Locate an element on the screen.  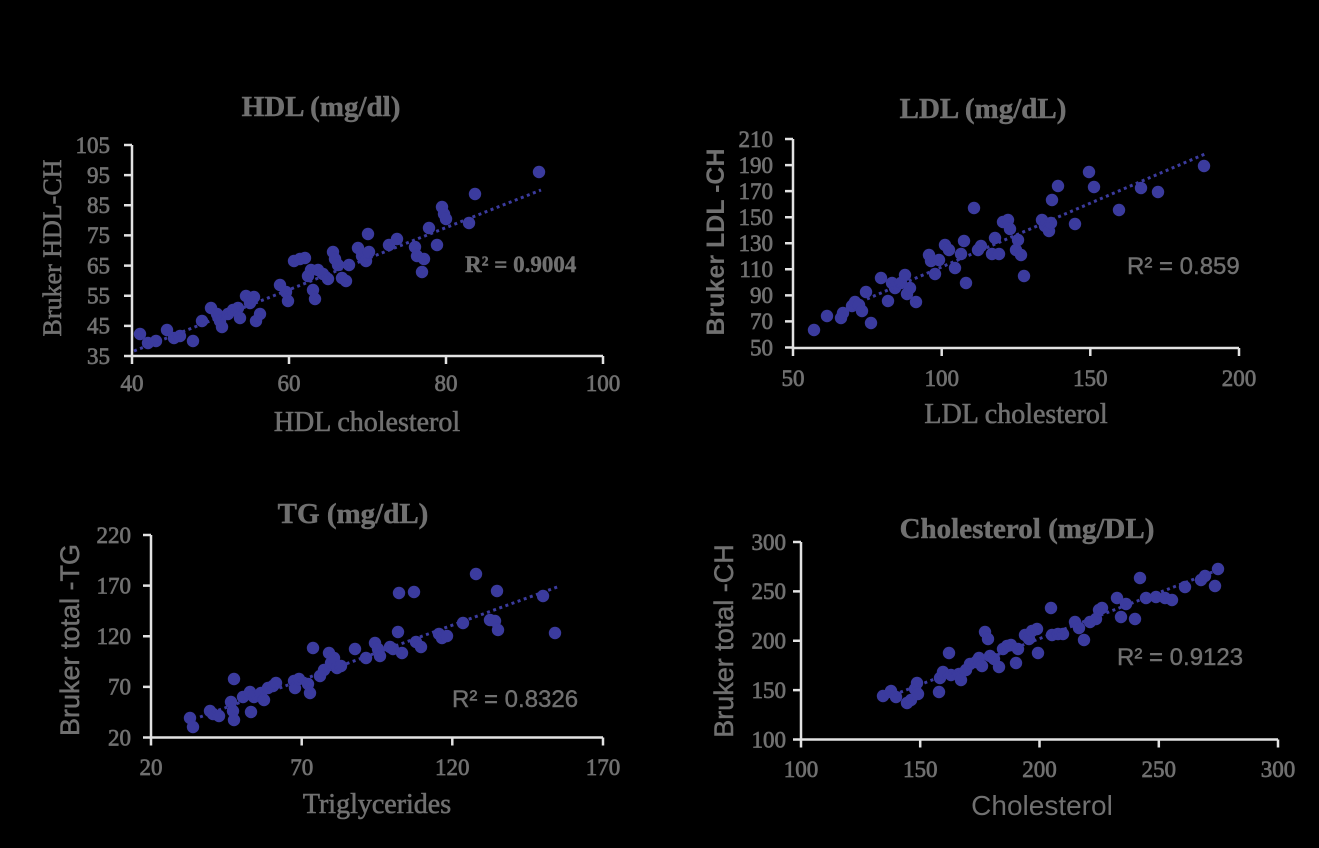
svg-text: Bruker total -CH is located at coordinates (724, 641).